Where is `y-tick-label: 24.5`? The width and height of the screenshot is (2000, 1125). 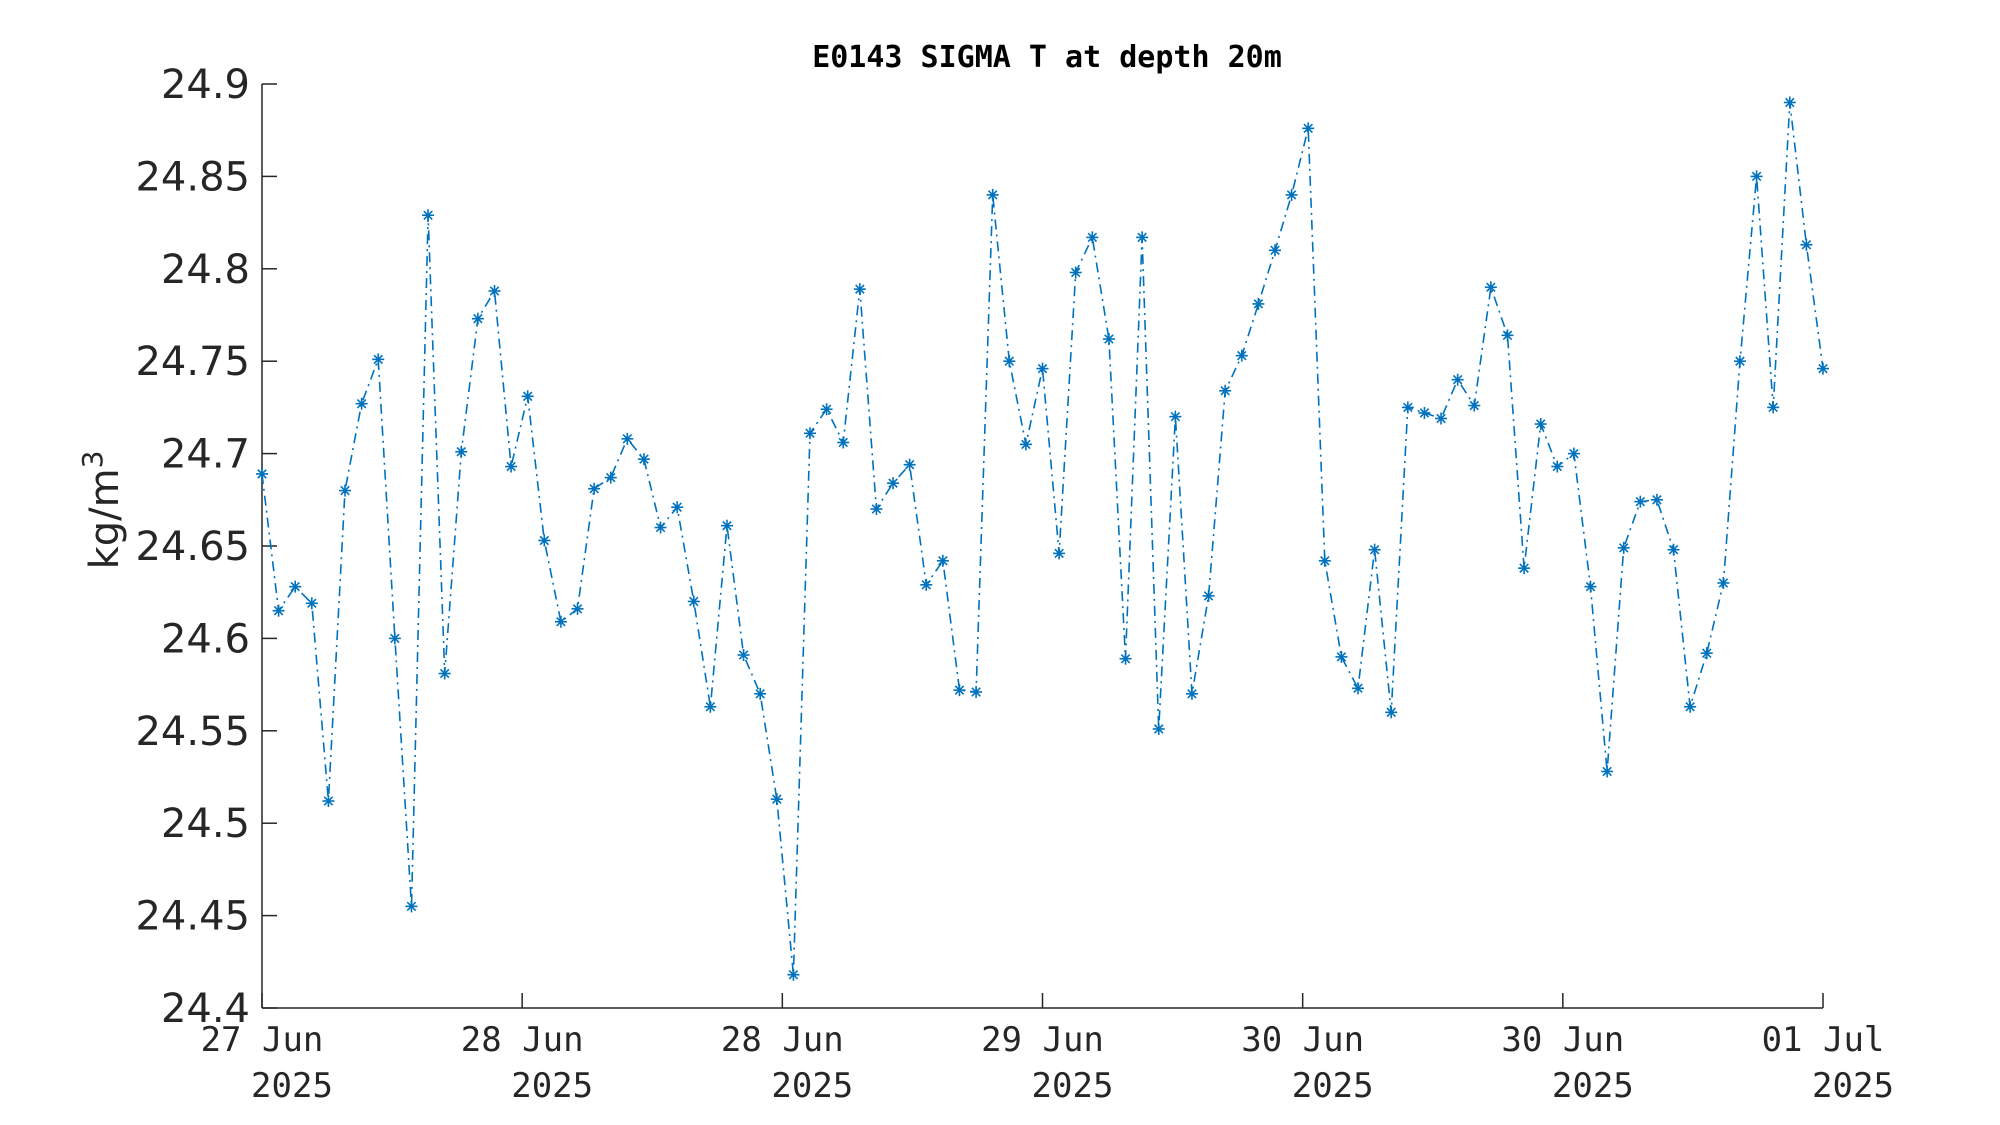 y-tick-label: 24.5 is located at coordinates (205, 824).